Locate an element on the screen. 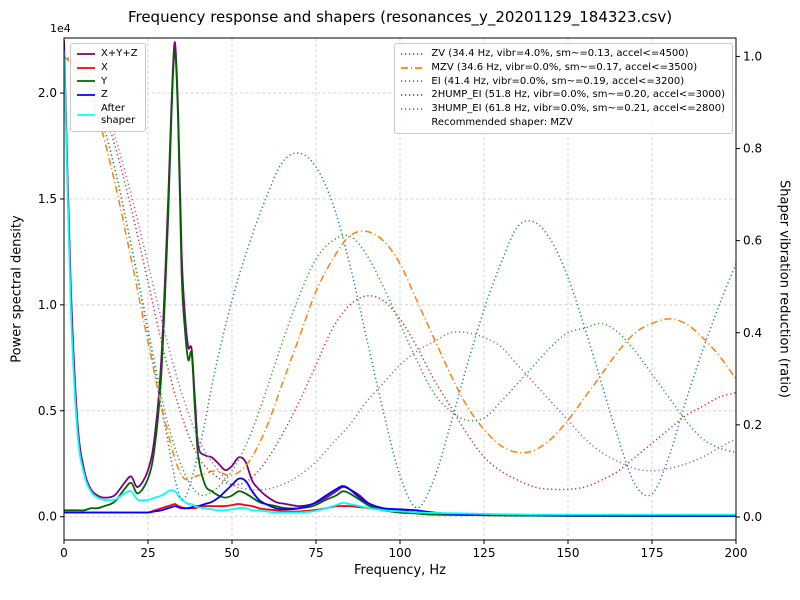 The height and width of the screenshot is (600, 800). legend-label: Y is located at coordinates (104, 81).